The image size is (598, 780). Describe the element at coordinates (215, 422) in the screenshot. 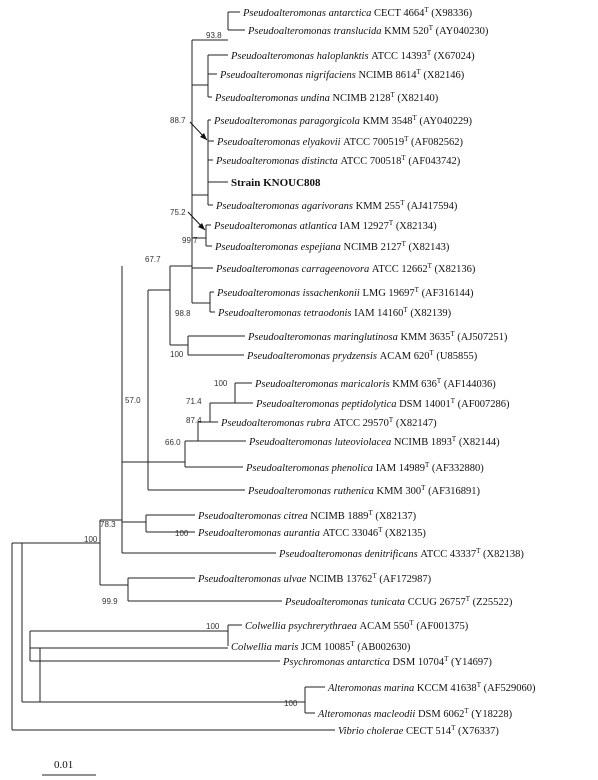

I see `branch-pigmented-sub` at that location.